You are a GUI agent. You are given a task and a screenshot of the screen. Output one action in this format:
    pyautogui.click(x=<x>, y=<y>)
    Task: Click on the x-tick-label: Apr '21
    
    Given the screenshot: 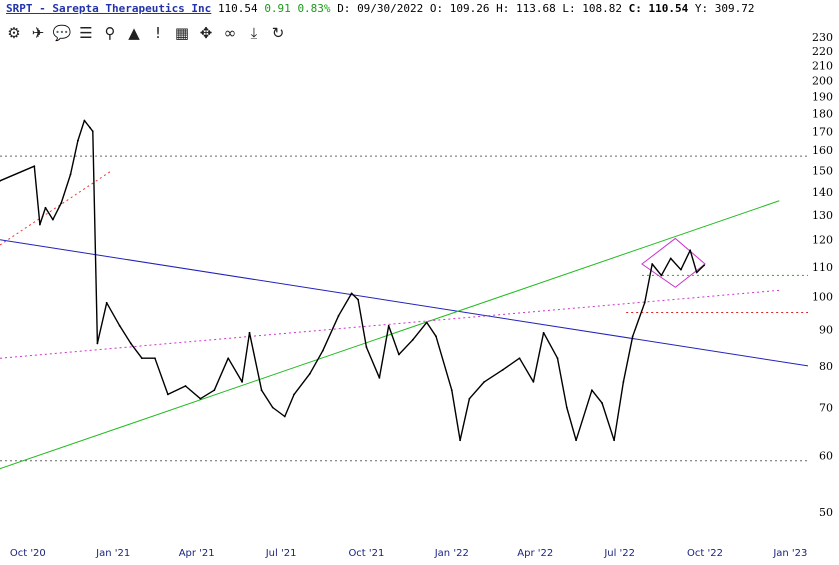 What is the action you would take?
    pyautogui.click(x=197, y=553)
    